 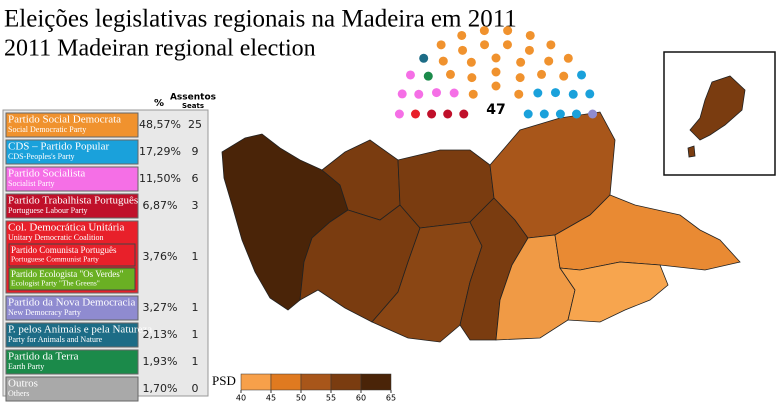 I want to click on legend-tick-label: 50, so click(x=301, y=398).